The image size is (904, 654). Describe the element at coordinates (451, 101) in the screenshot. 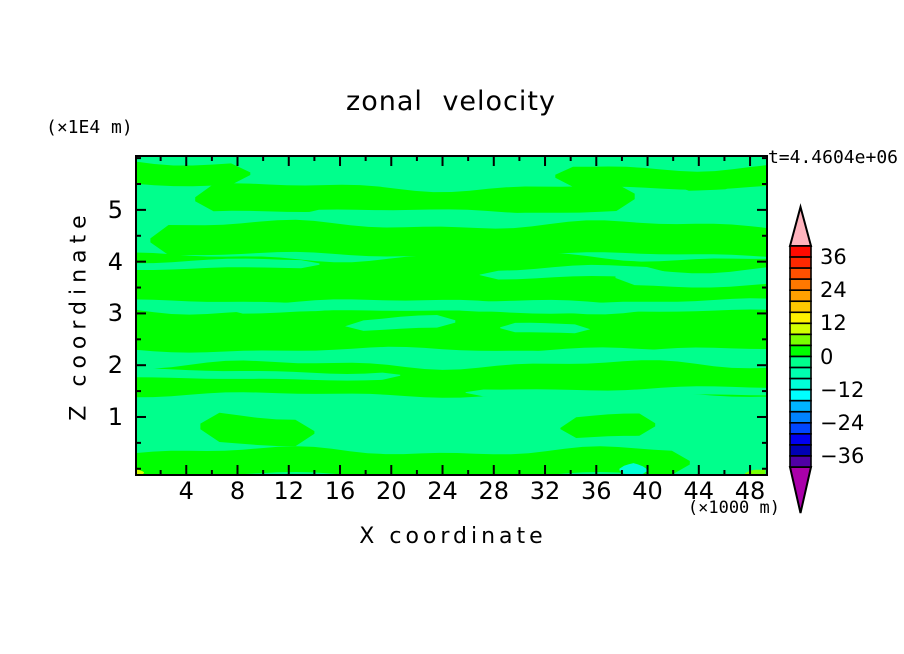

I see `plot-title: zonal velocity` at that location.